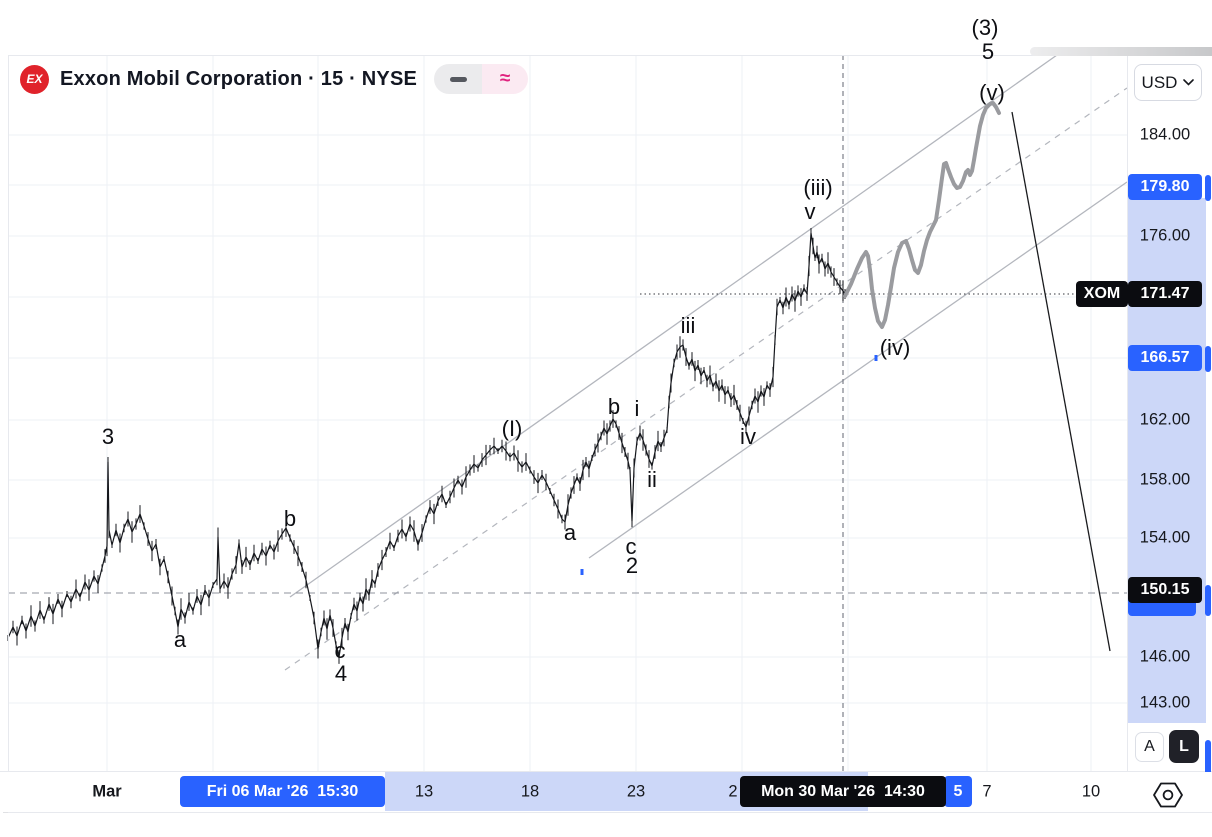 The width and height of the screenshot is (1212, 837). I want to click on time-axis-bottom-border, so click(610, 812).